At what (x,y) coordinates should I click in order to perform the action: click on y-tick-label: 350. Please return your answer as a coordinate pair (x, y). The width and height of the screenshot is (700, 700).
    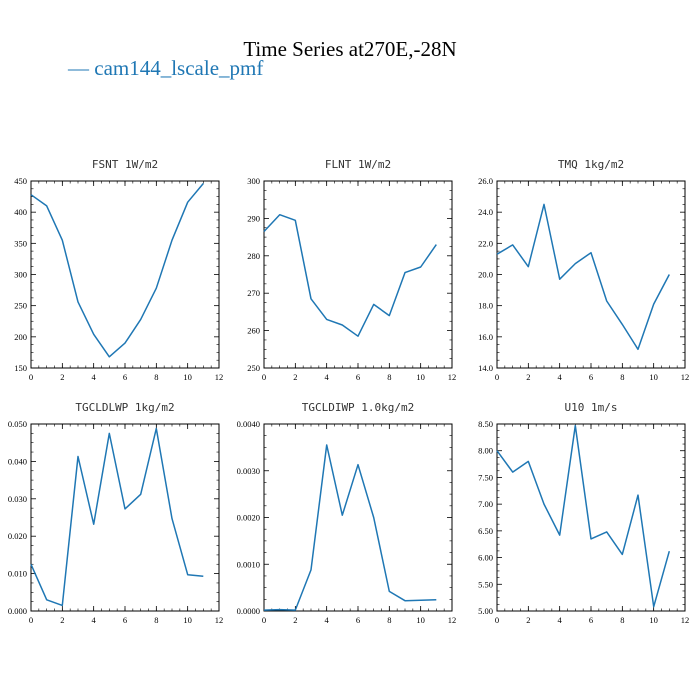
    Looking at the image, I should click on (20, 243).